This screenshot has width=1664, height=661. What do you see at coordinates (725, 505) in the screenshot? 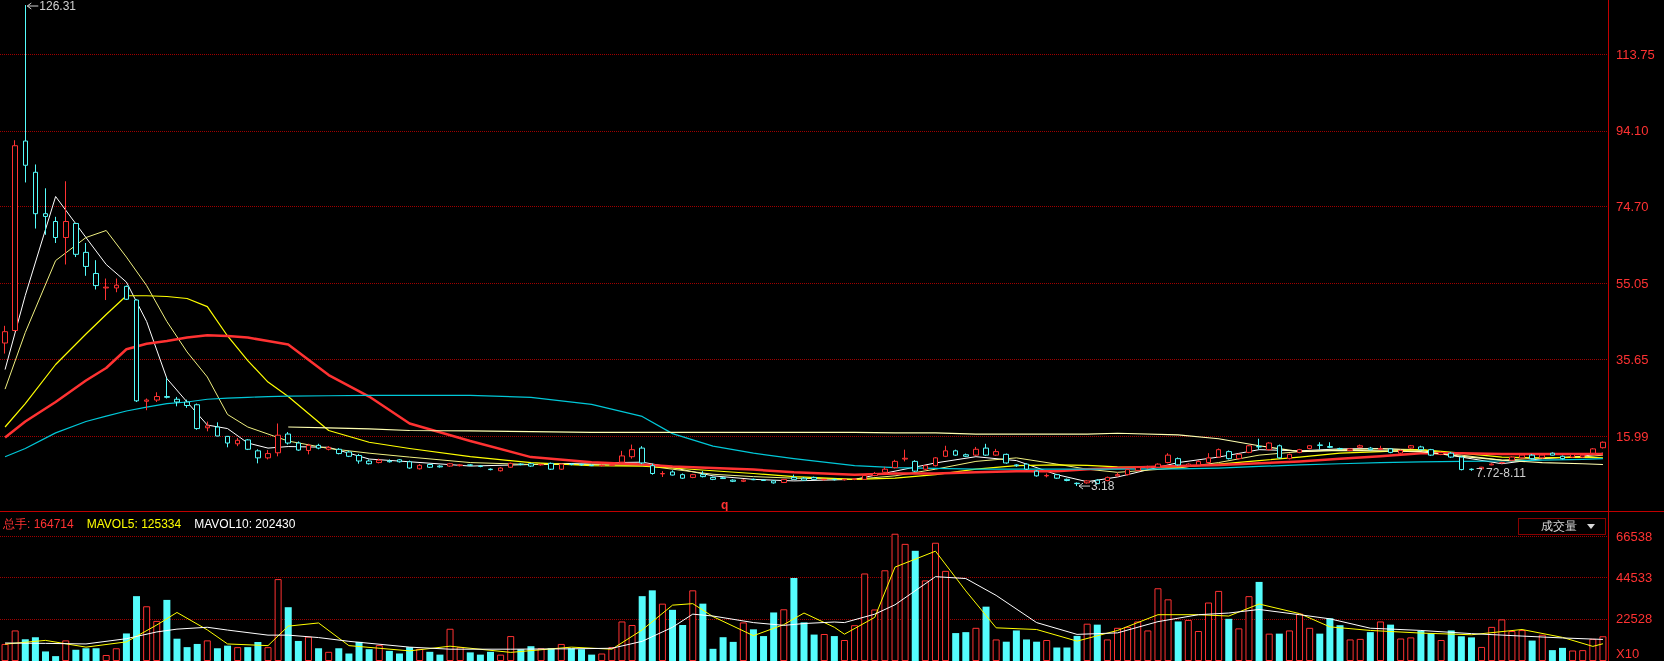
I see `annotation: q` at bounding box center [725, 505].